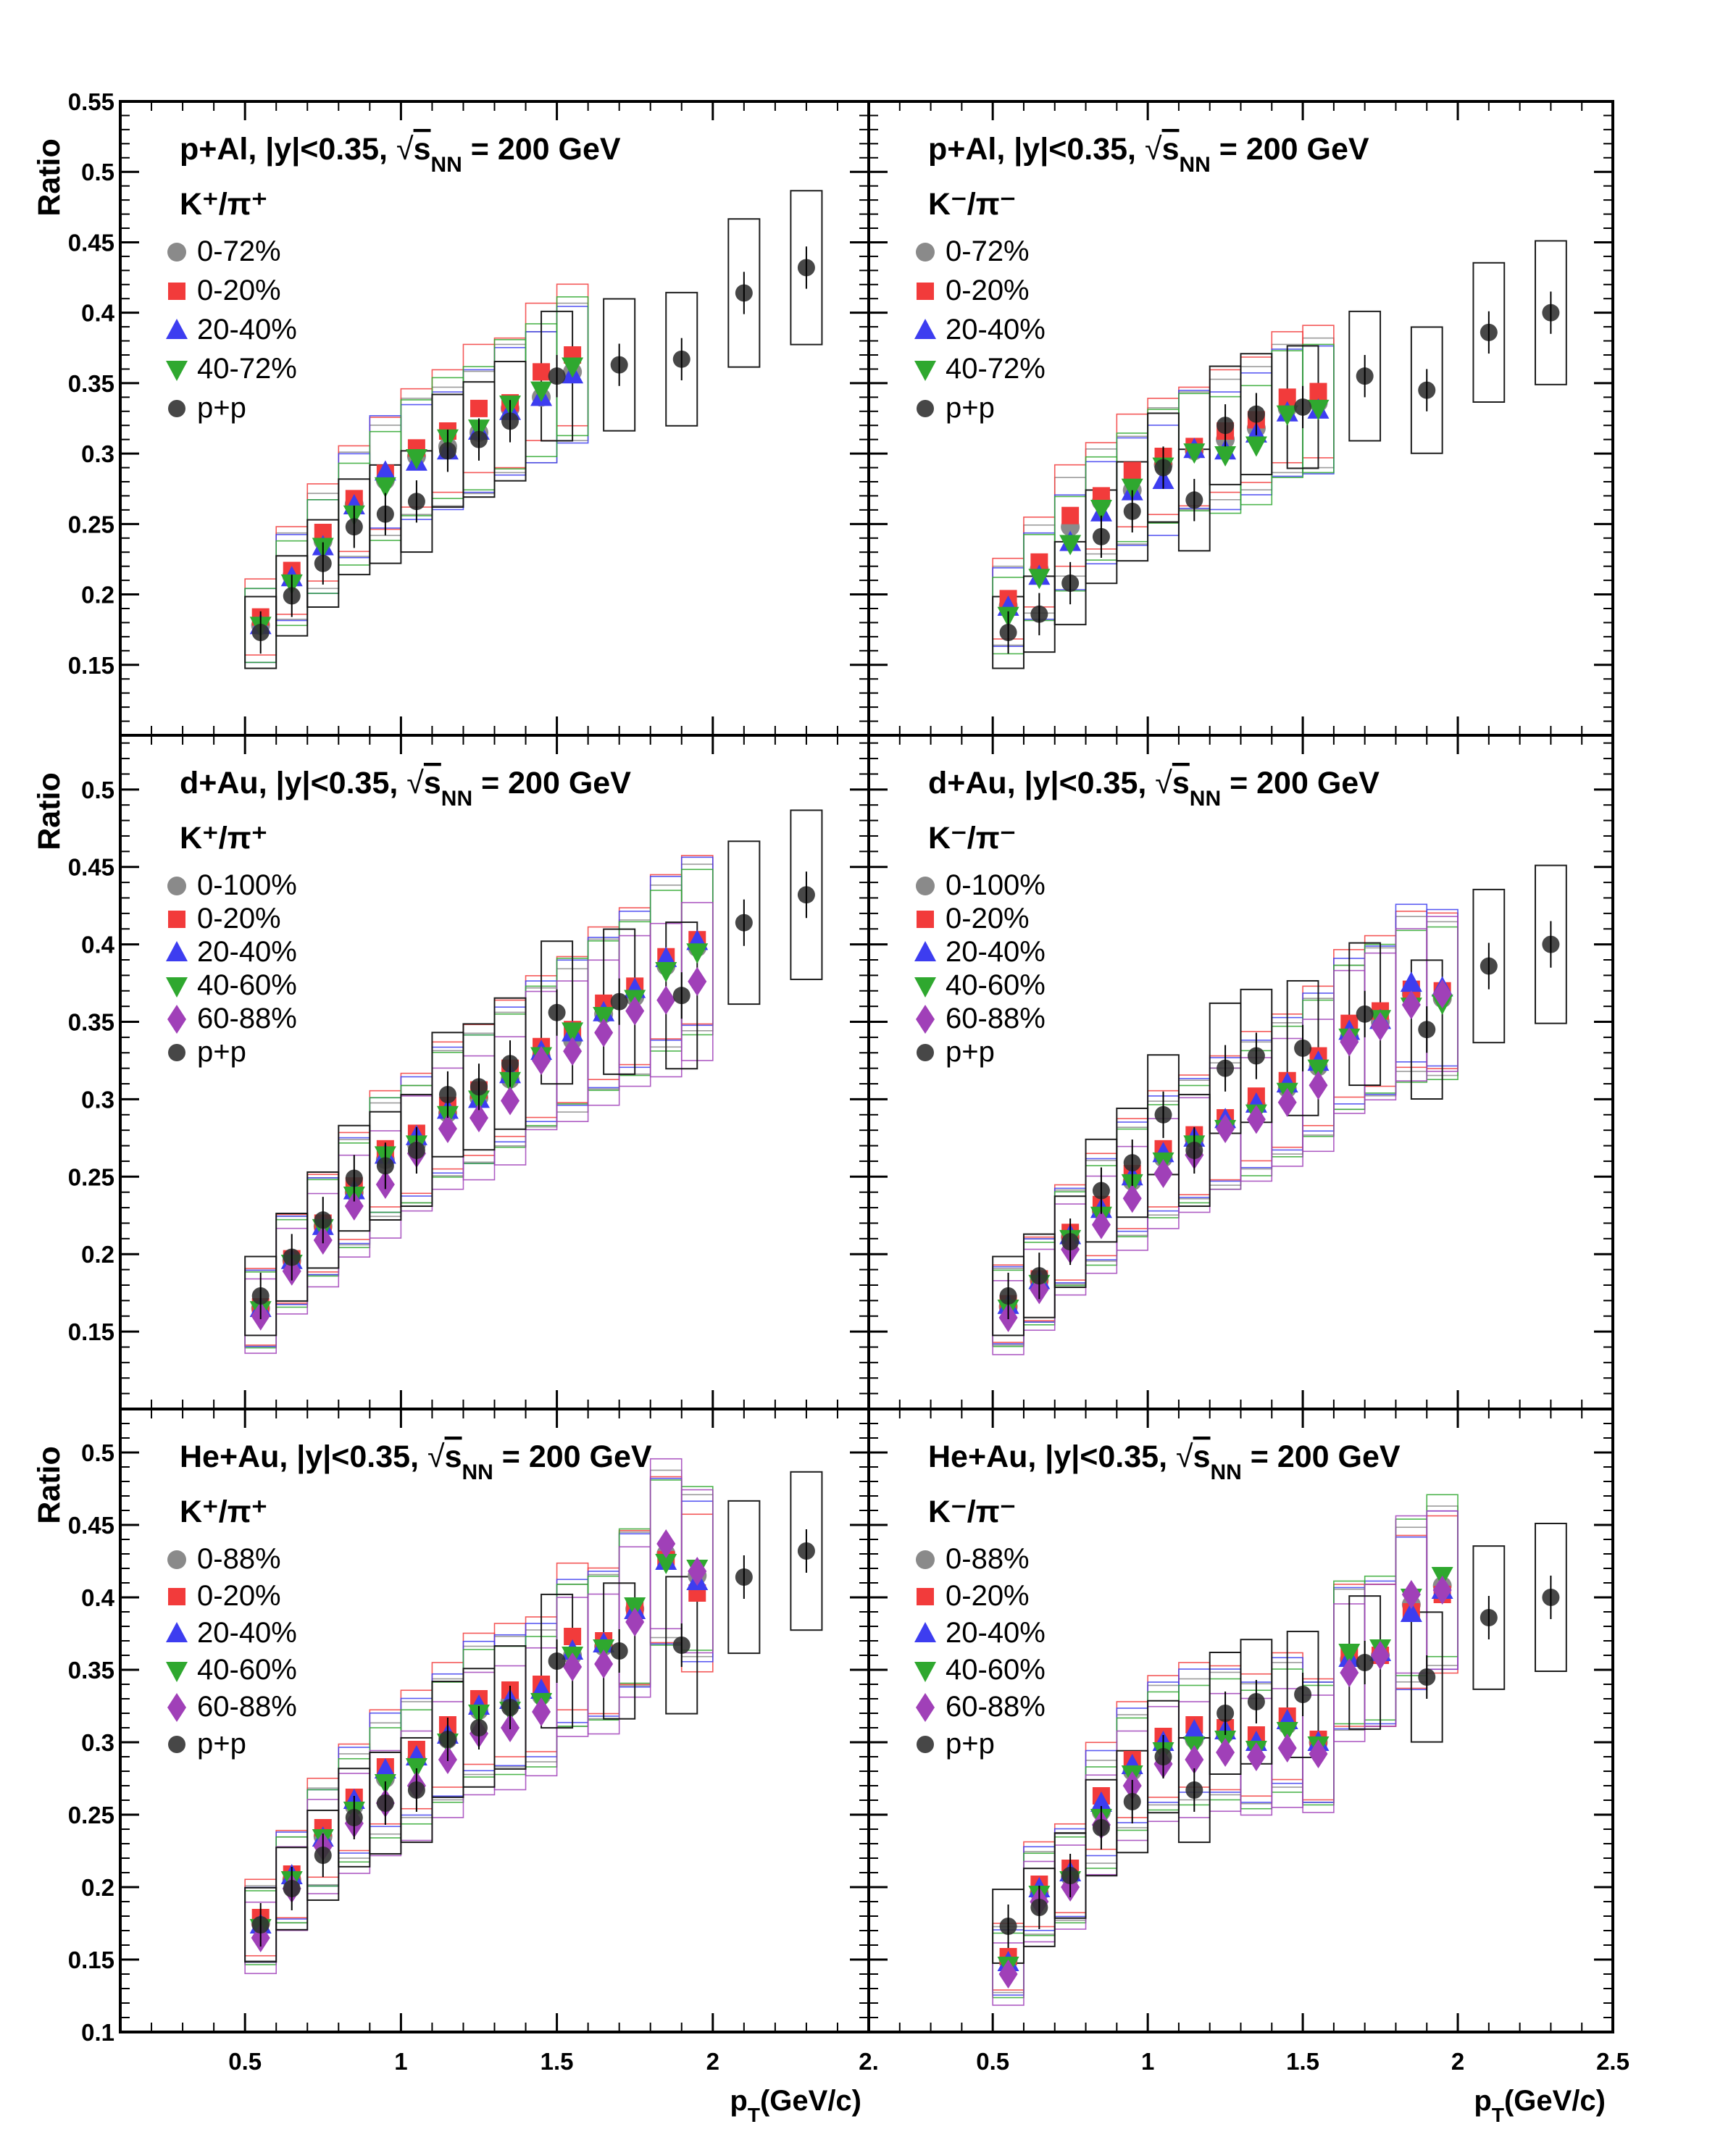  I want to click on x-axis-title: pT(GeV/c), so click(796, 2106).